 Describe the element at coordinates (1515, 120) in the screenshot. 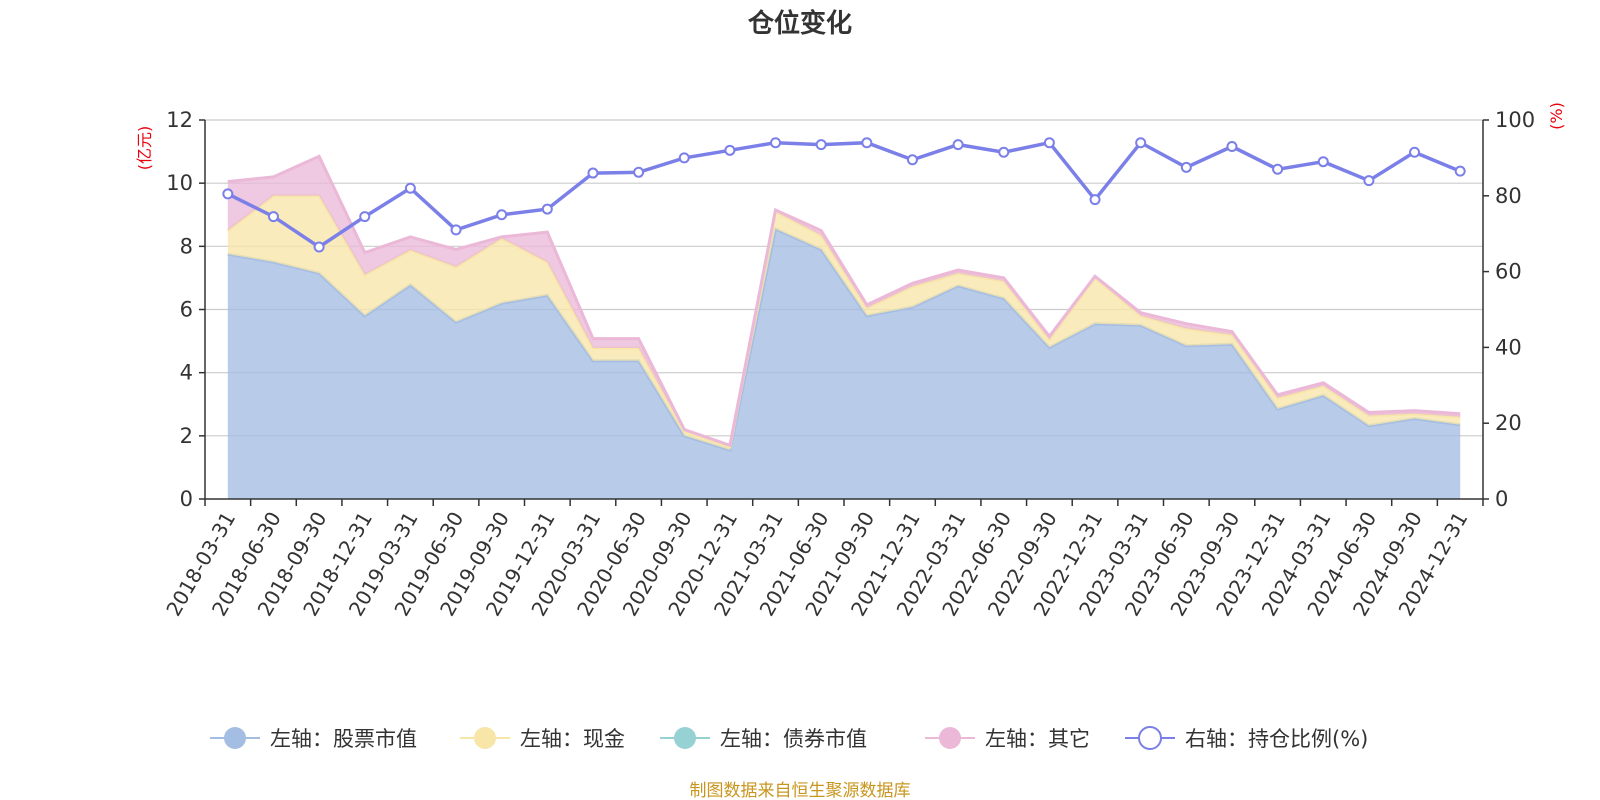

I see `right-tick-label: 100` at that location.